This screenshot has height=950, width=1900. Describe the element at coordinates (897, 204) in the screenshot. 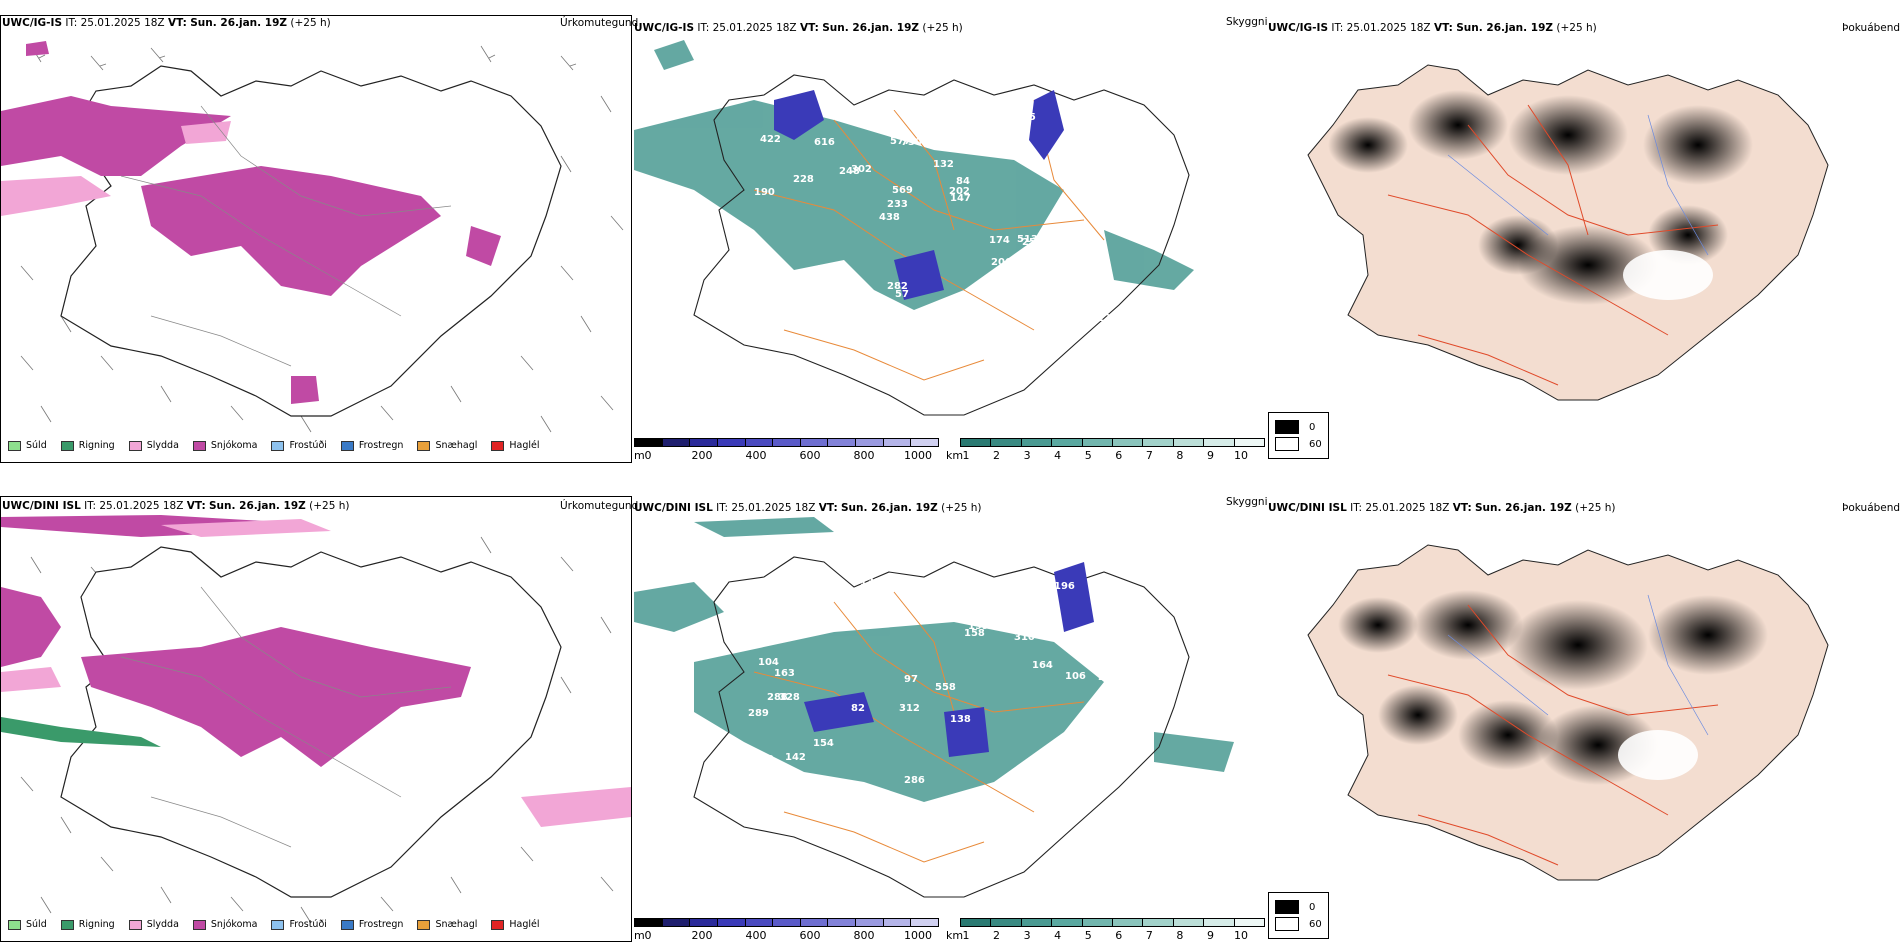

I see `ceiling-value: 233` at that location.